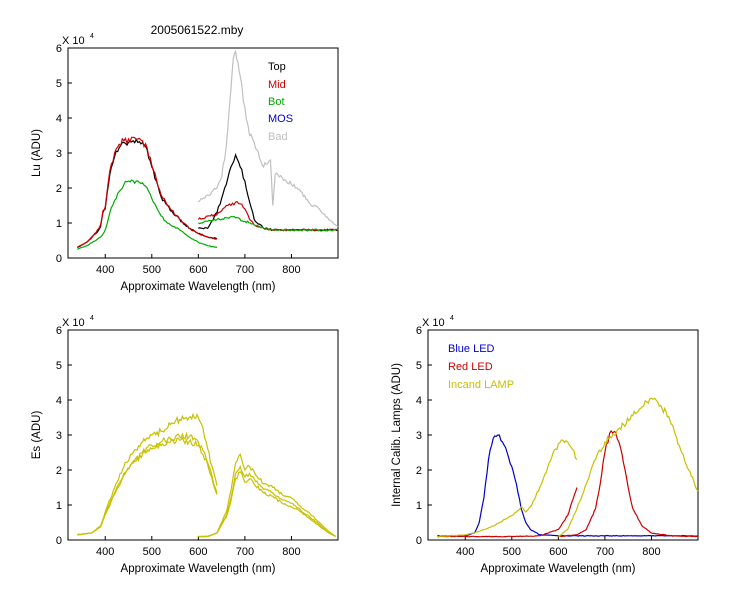 Image resolution: width=750 pixels, height=600 pixels. What do you see at coordinates (73, 323) in the screenshot?
I see `es-exponent-prefix: X 10` at bounding box center [73, 323].